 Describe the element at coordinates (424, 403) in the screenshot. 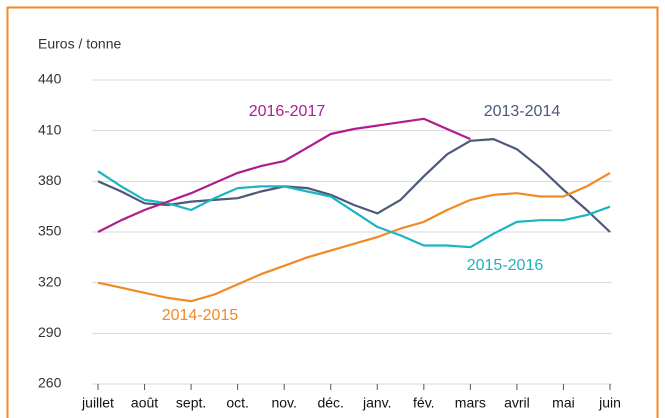

I see `x-tick-label: fév.` at that location.